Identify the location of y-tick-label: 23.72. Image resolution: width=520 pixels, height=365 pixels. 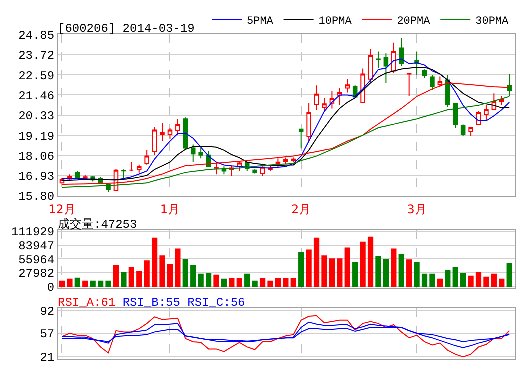
(36, 56).